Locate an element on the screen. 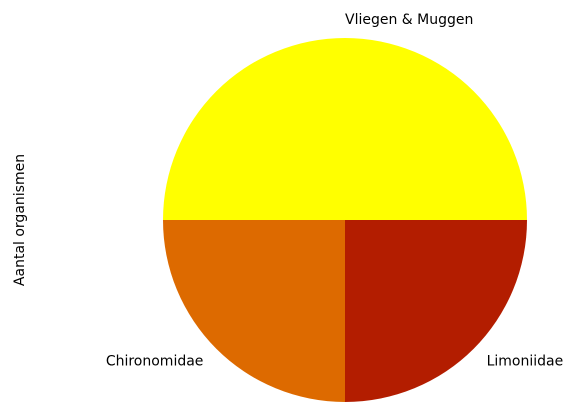 This screenshot has width=582, height=406. slice-label: Vliegen & Muggen is located at coordinates (409, 20).